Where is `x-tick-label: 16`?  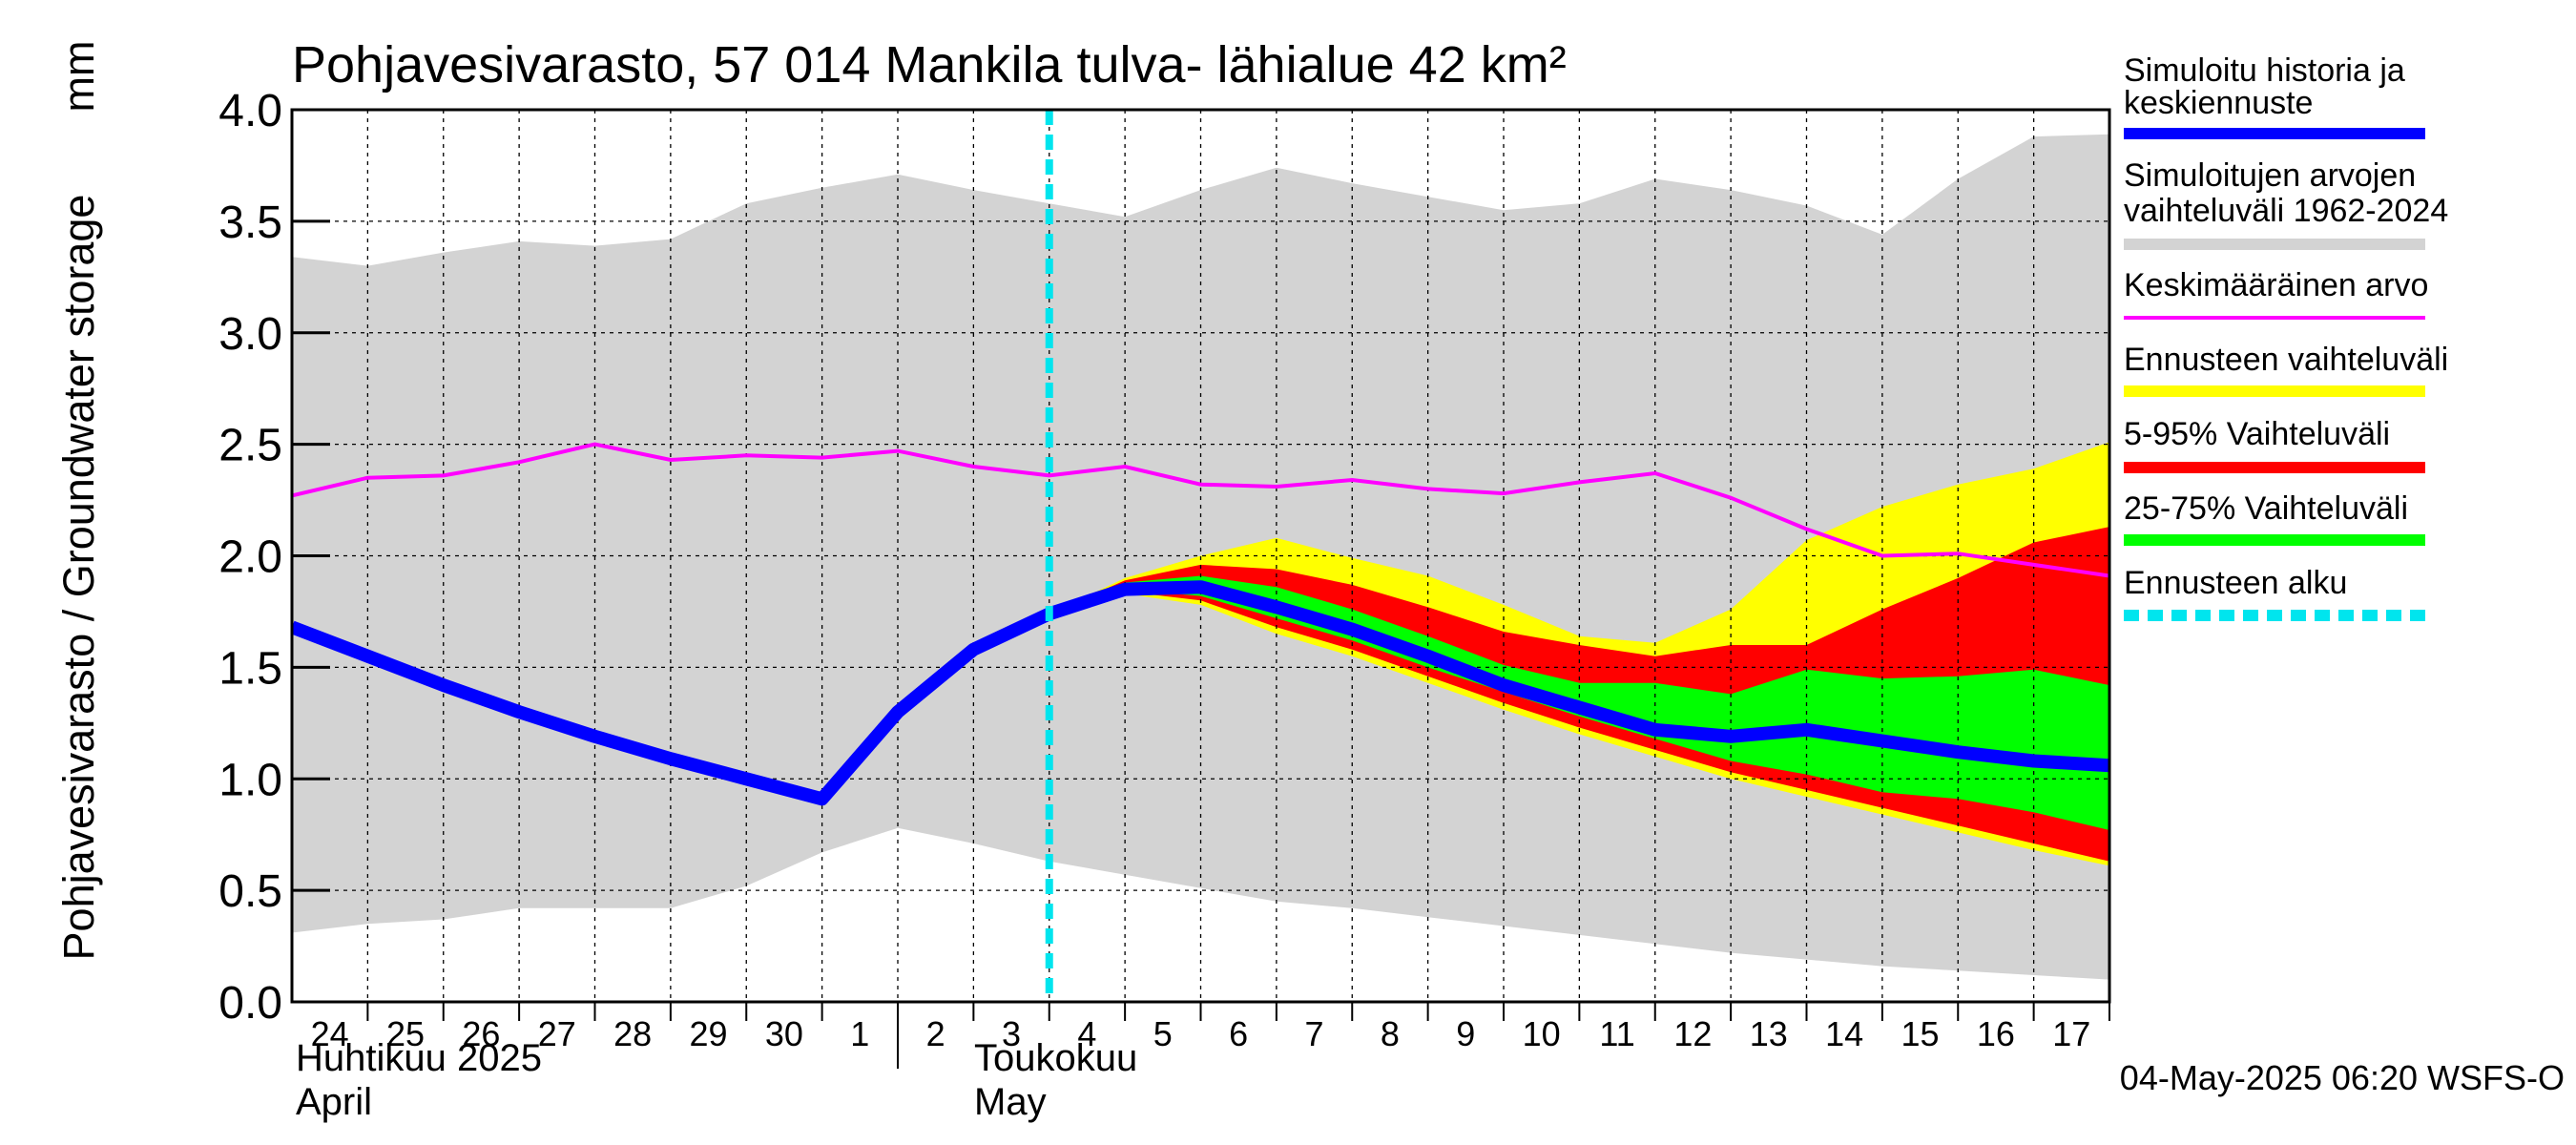
x-tick-label: 16 is located at coordinates (1996, 1034).